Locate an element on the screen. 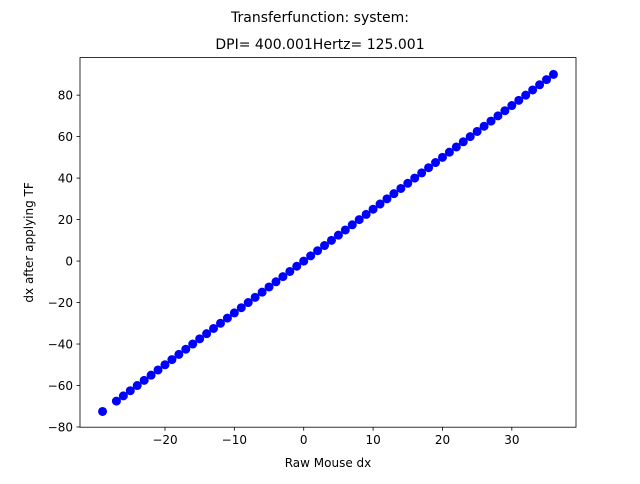  y-tick-label: −40 is located at coordinates (60, 344).